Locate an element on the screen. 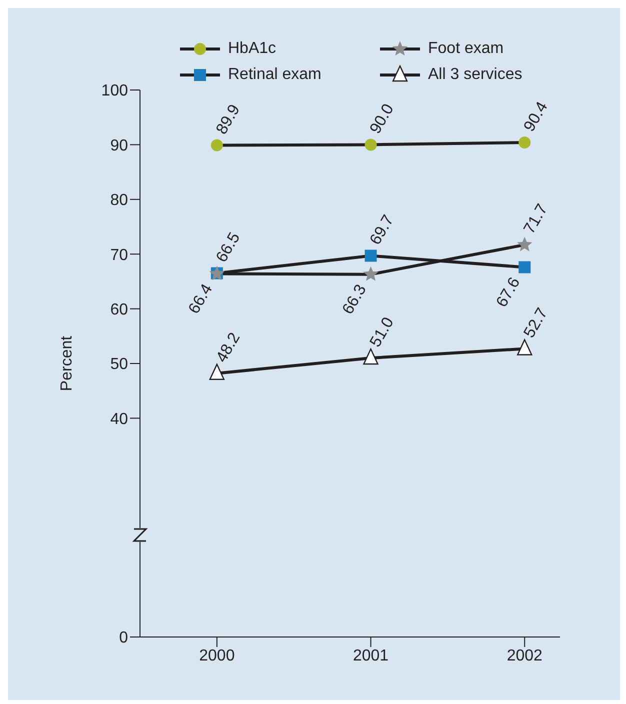  y-tick-label: 70 is located at coordinates (119, 255).